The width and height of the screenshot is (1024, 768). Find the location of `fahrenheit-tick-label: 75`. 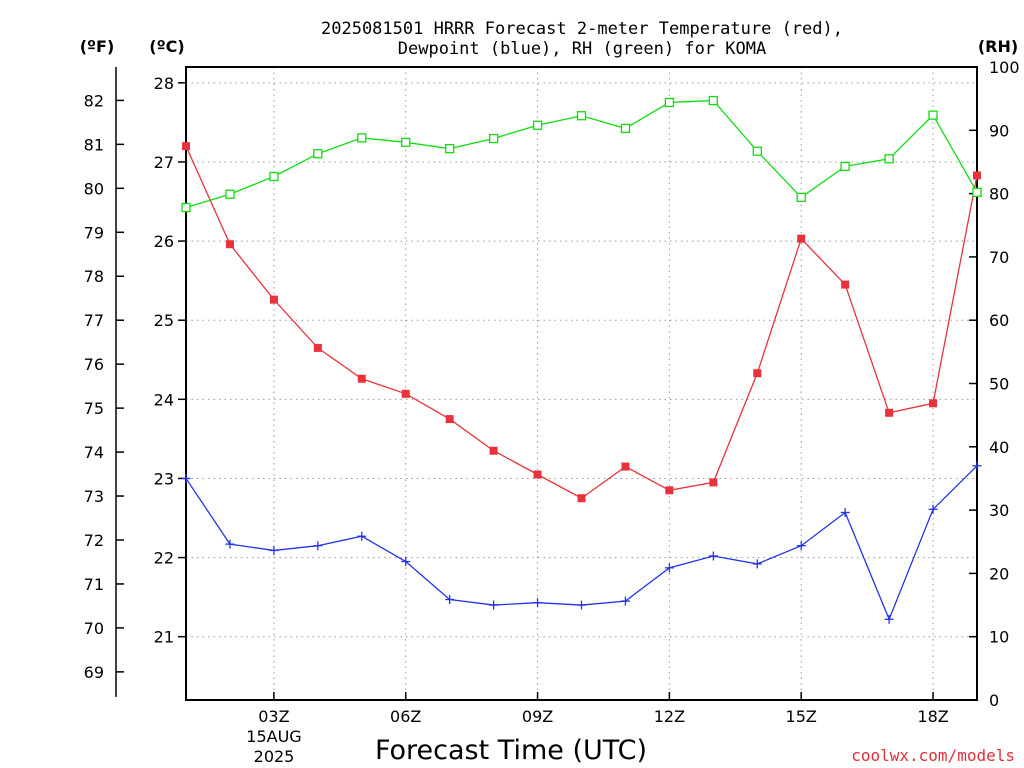

fahrenheit-tick-label: 75 is located at coordinates (94, 408).